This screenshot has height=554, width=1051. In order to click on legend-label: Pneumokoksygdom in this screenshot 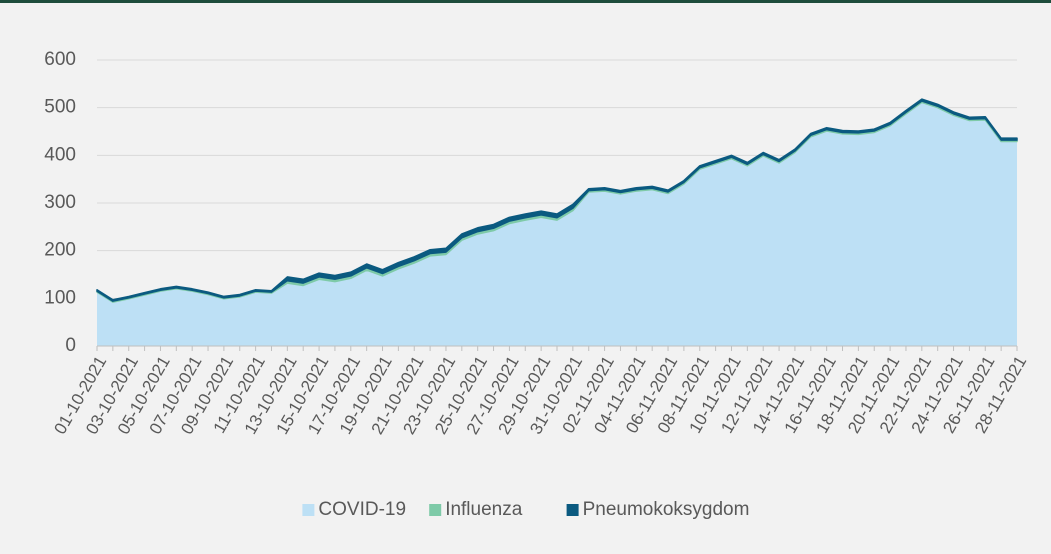, I will do `click(666, 509)`.